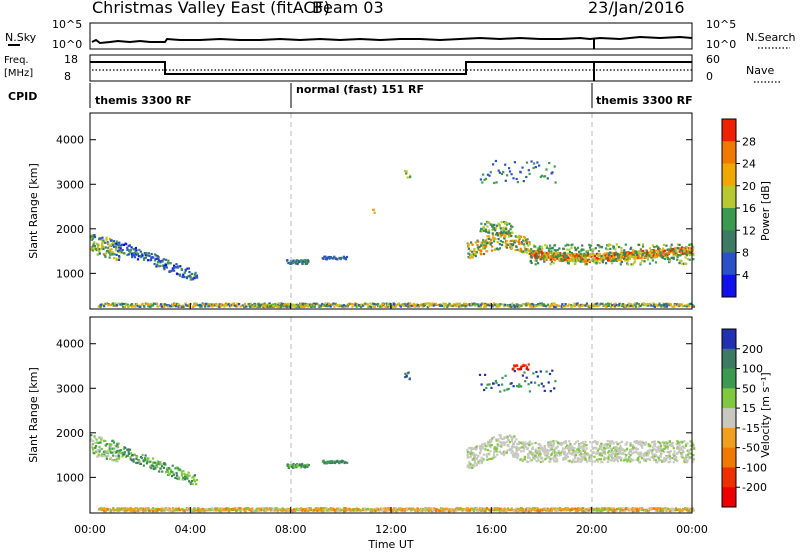 This screenshot has width=800, height=554. I want to click on colorbar-tick-label: 20, so click(749, 186).